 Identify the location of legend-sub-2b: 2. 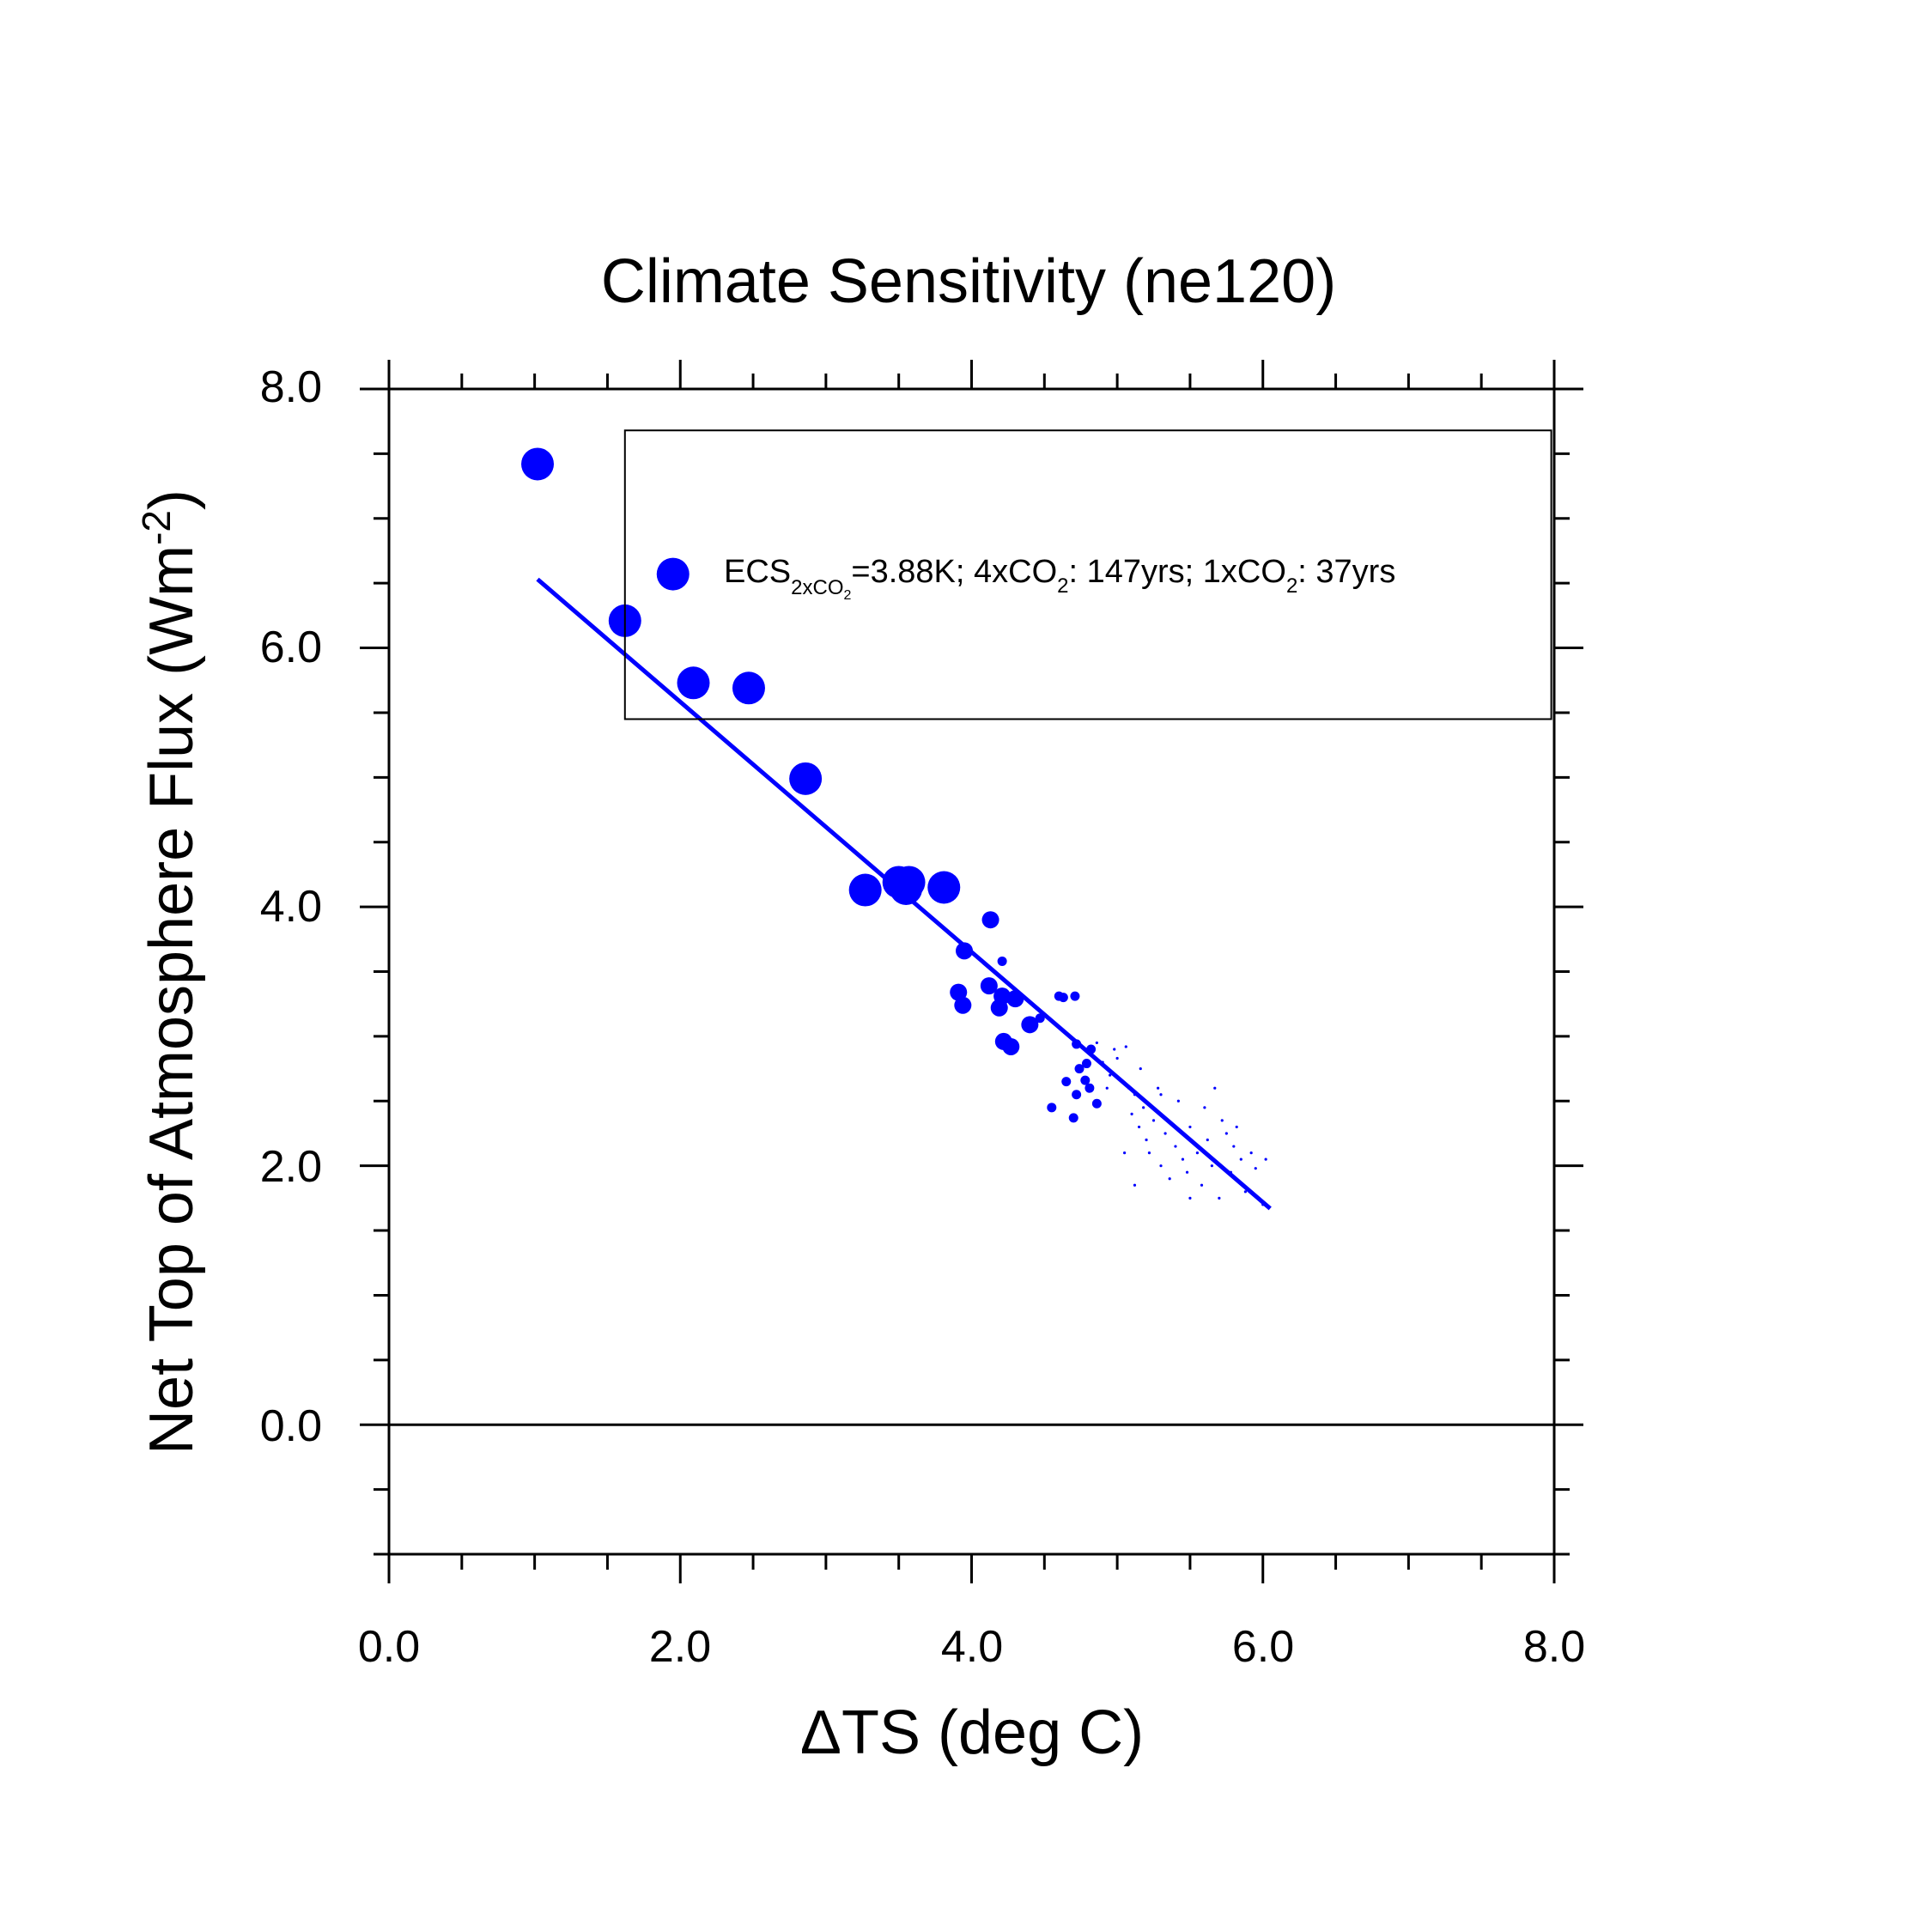
(1063, 586).